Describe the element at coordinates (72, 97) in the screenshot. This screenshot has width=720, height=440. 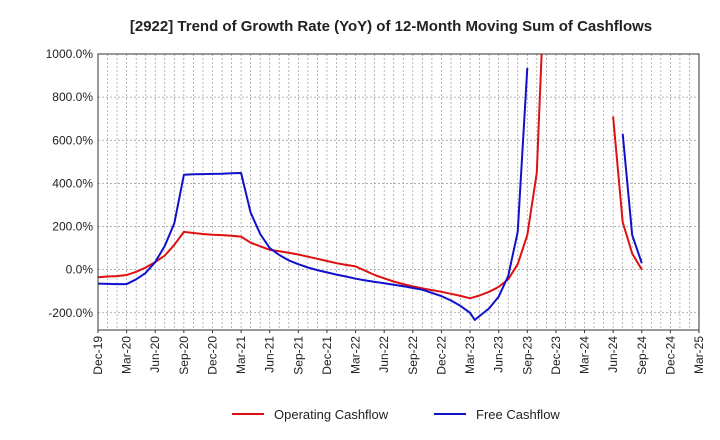
I see `y-tick-label: 800.0%` at that location.